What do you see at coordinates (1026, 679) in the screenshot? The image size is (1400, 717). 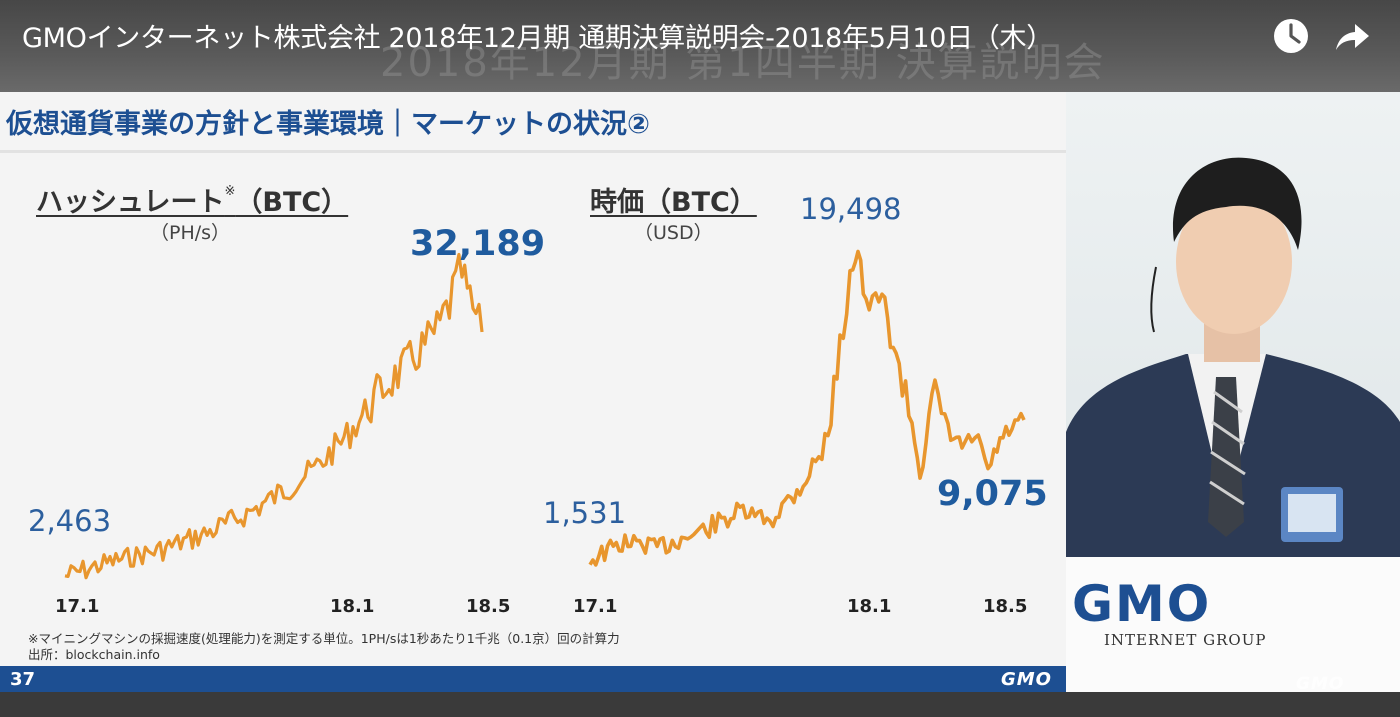 I see `footer-logo: GMO` at bounding box center [1026, 679].